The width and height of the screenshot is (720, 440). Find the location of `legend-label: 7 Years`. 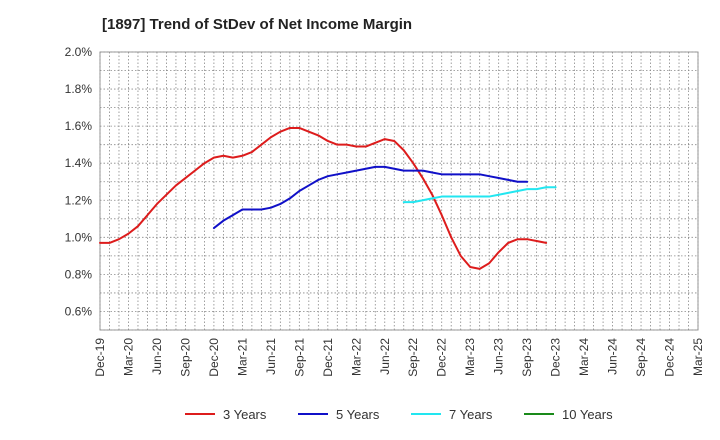

legend-label: 7 Years is located at coordinates (471, 414).